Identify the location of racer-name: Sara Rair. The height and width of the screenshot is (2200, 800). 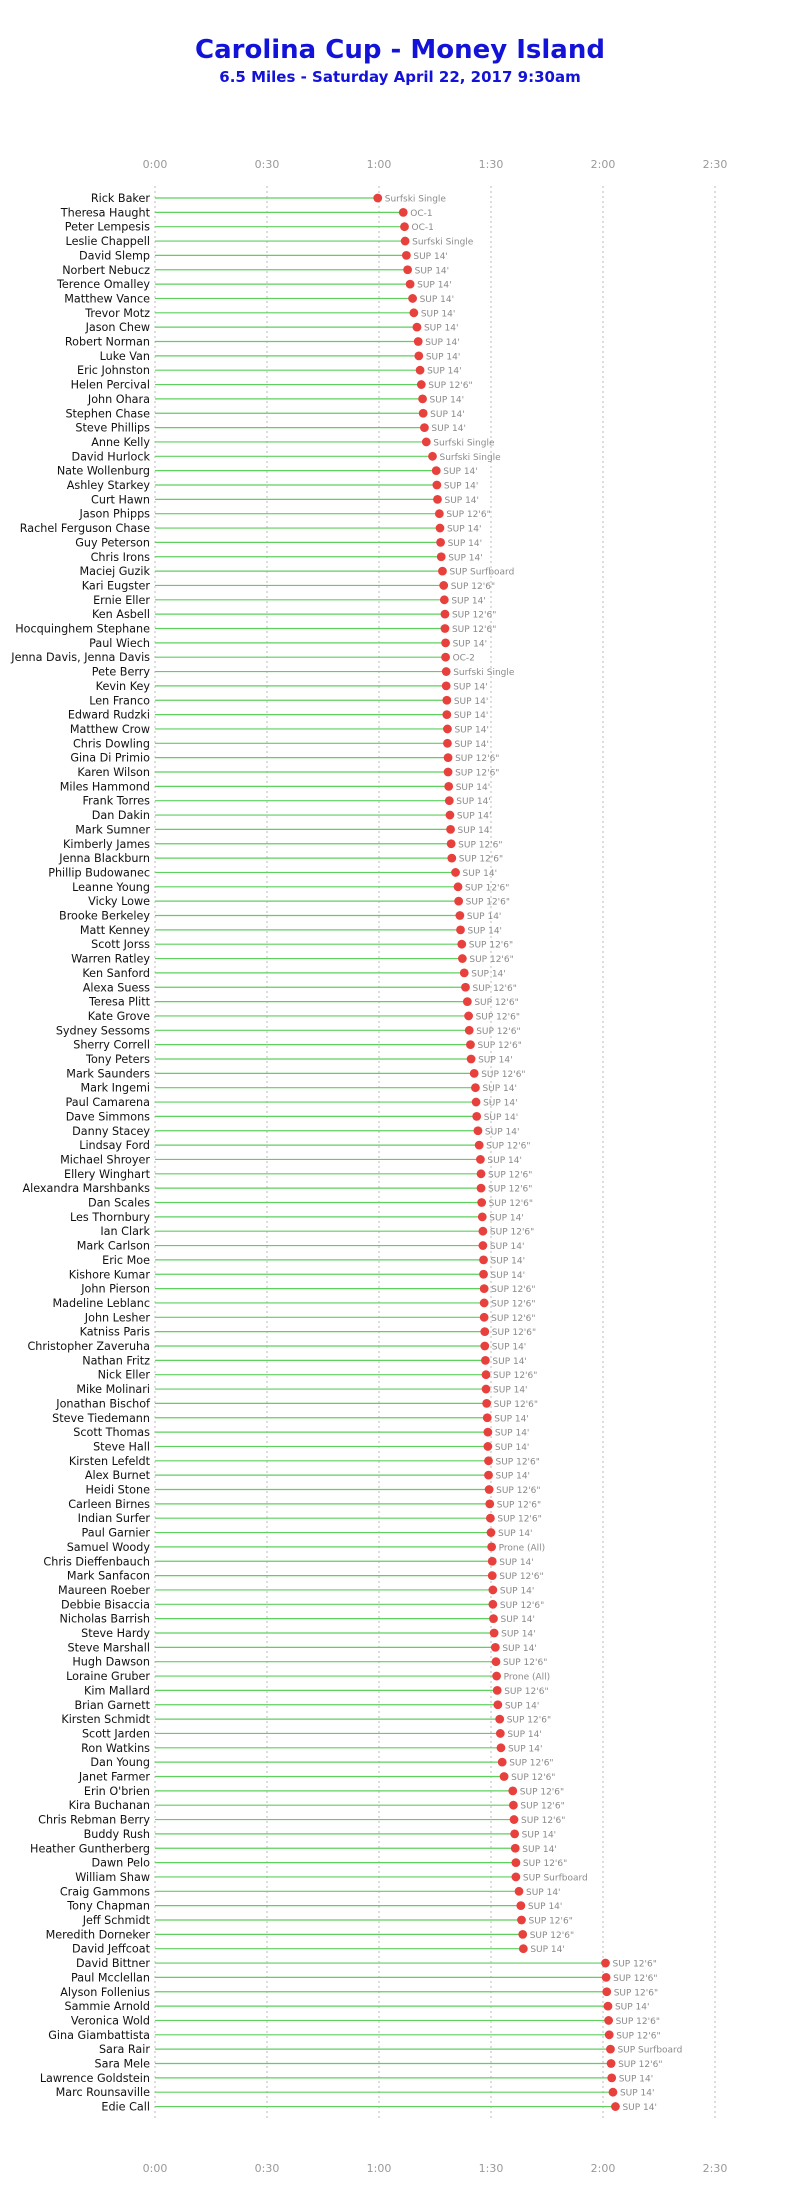
(124, 2049).